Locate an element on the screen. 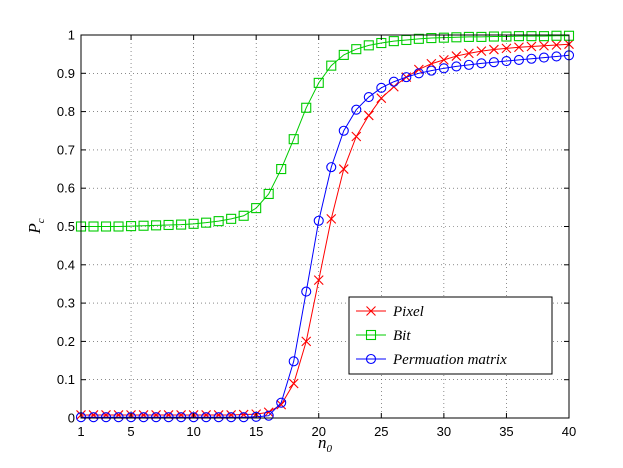 The image size is (623, 468). x-tick-label: 25 is located at coordinates (381, 431).